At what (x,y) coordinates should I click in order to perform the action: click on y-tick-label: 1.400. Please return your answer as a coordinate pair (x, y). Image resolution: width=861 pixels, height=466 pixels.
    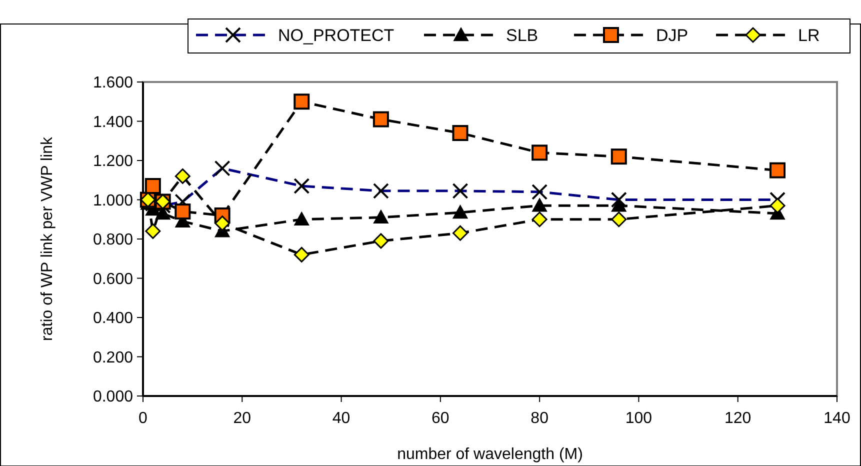
    Looking at the image, I should click on (113, 122).